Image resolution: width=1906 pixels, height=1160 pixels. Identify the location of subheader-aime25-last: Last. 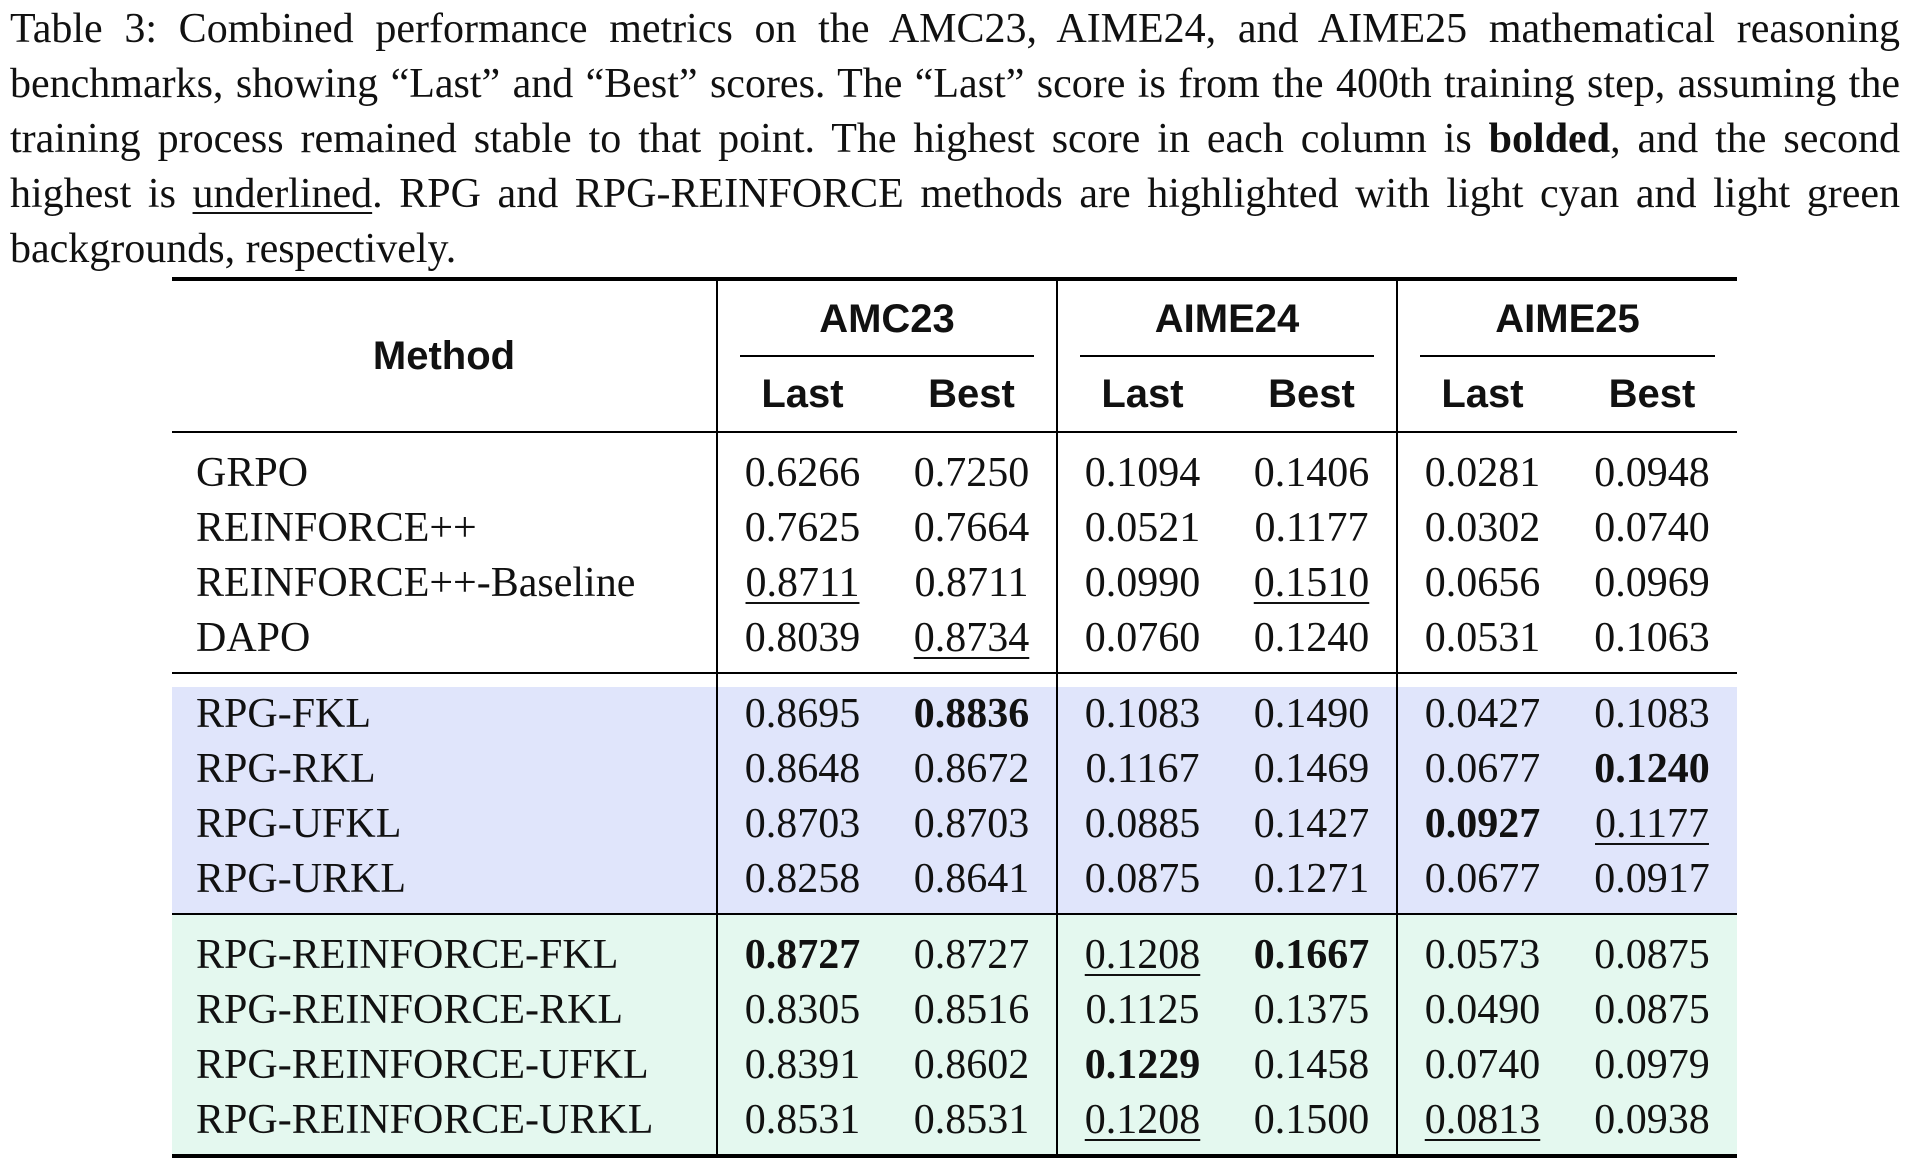
(1481, 394).